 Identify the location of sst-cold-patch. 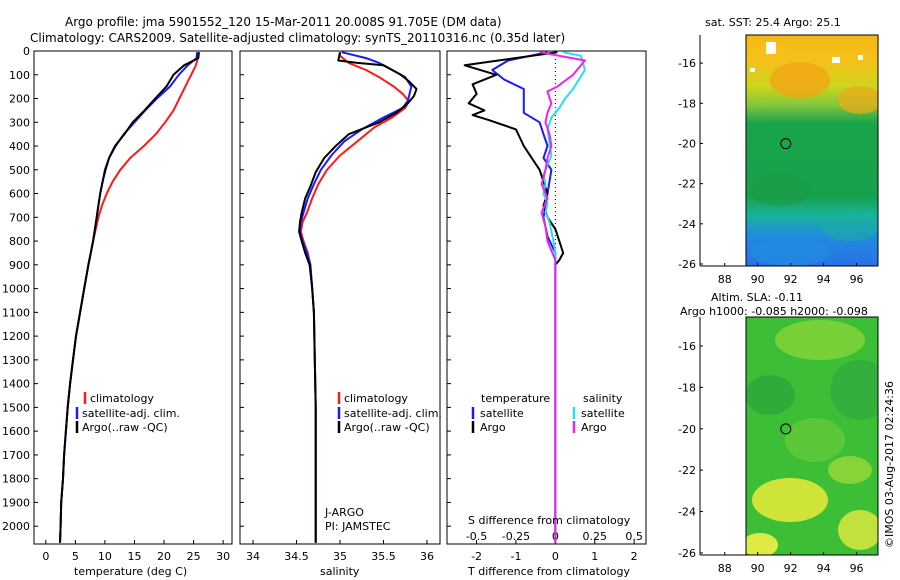
(790, 252).